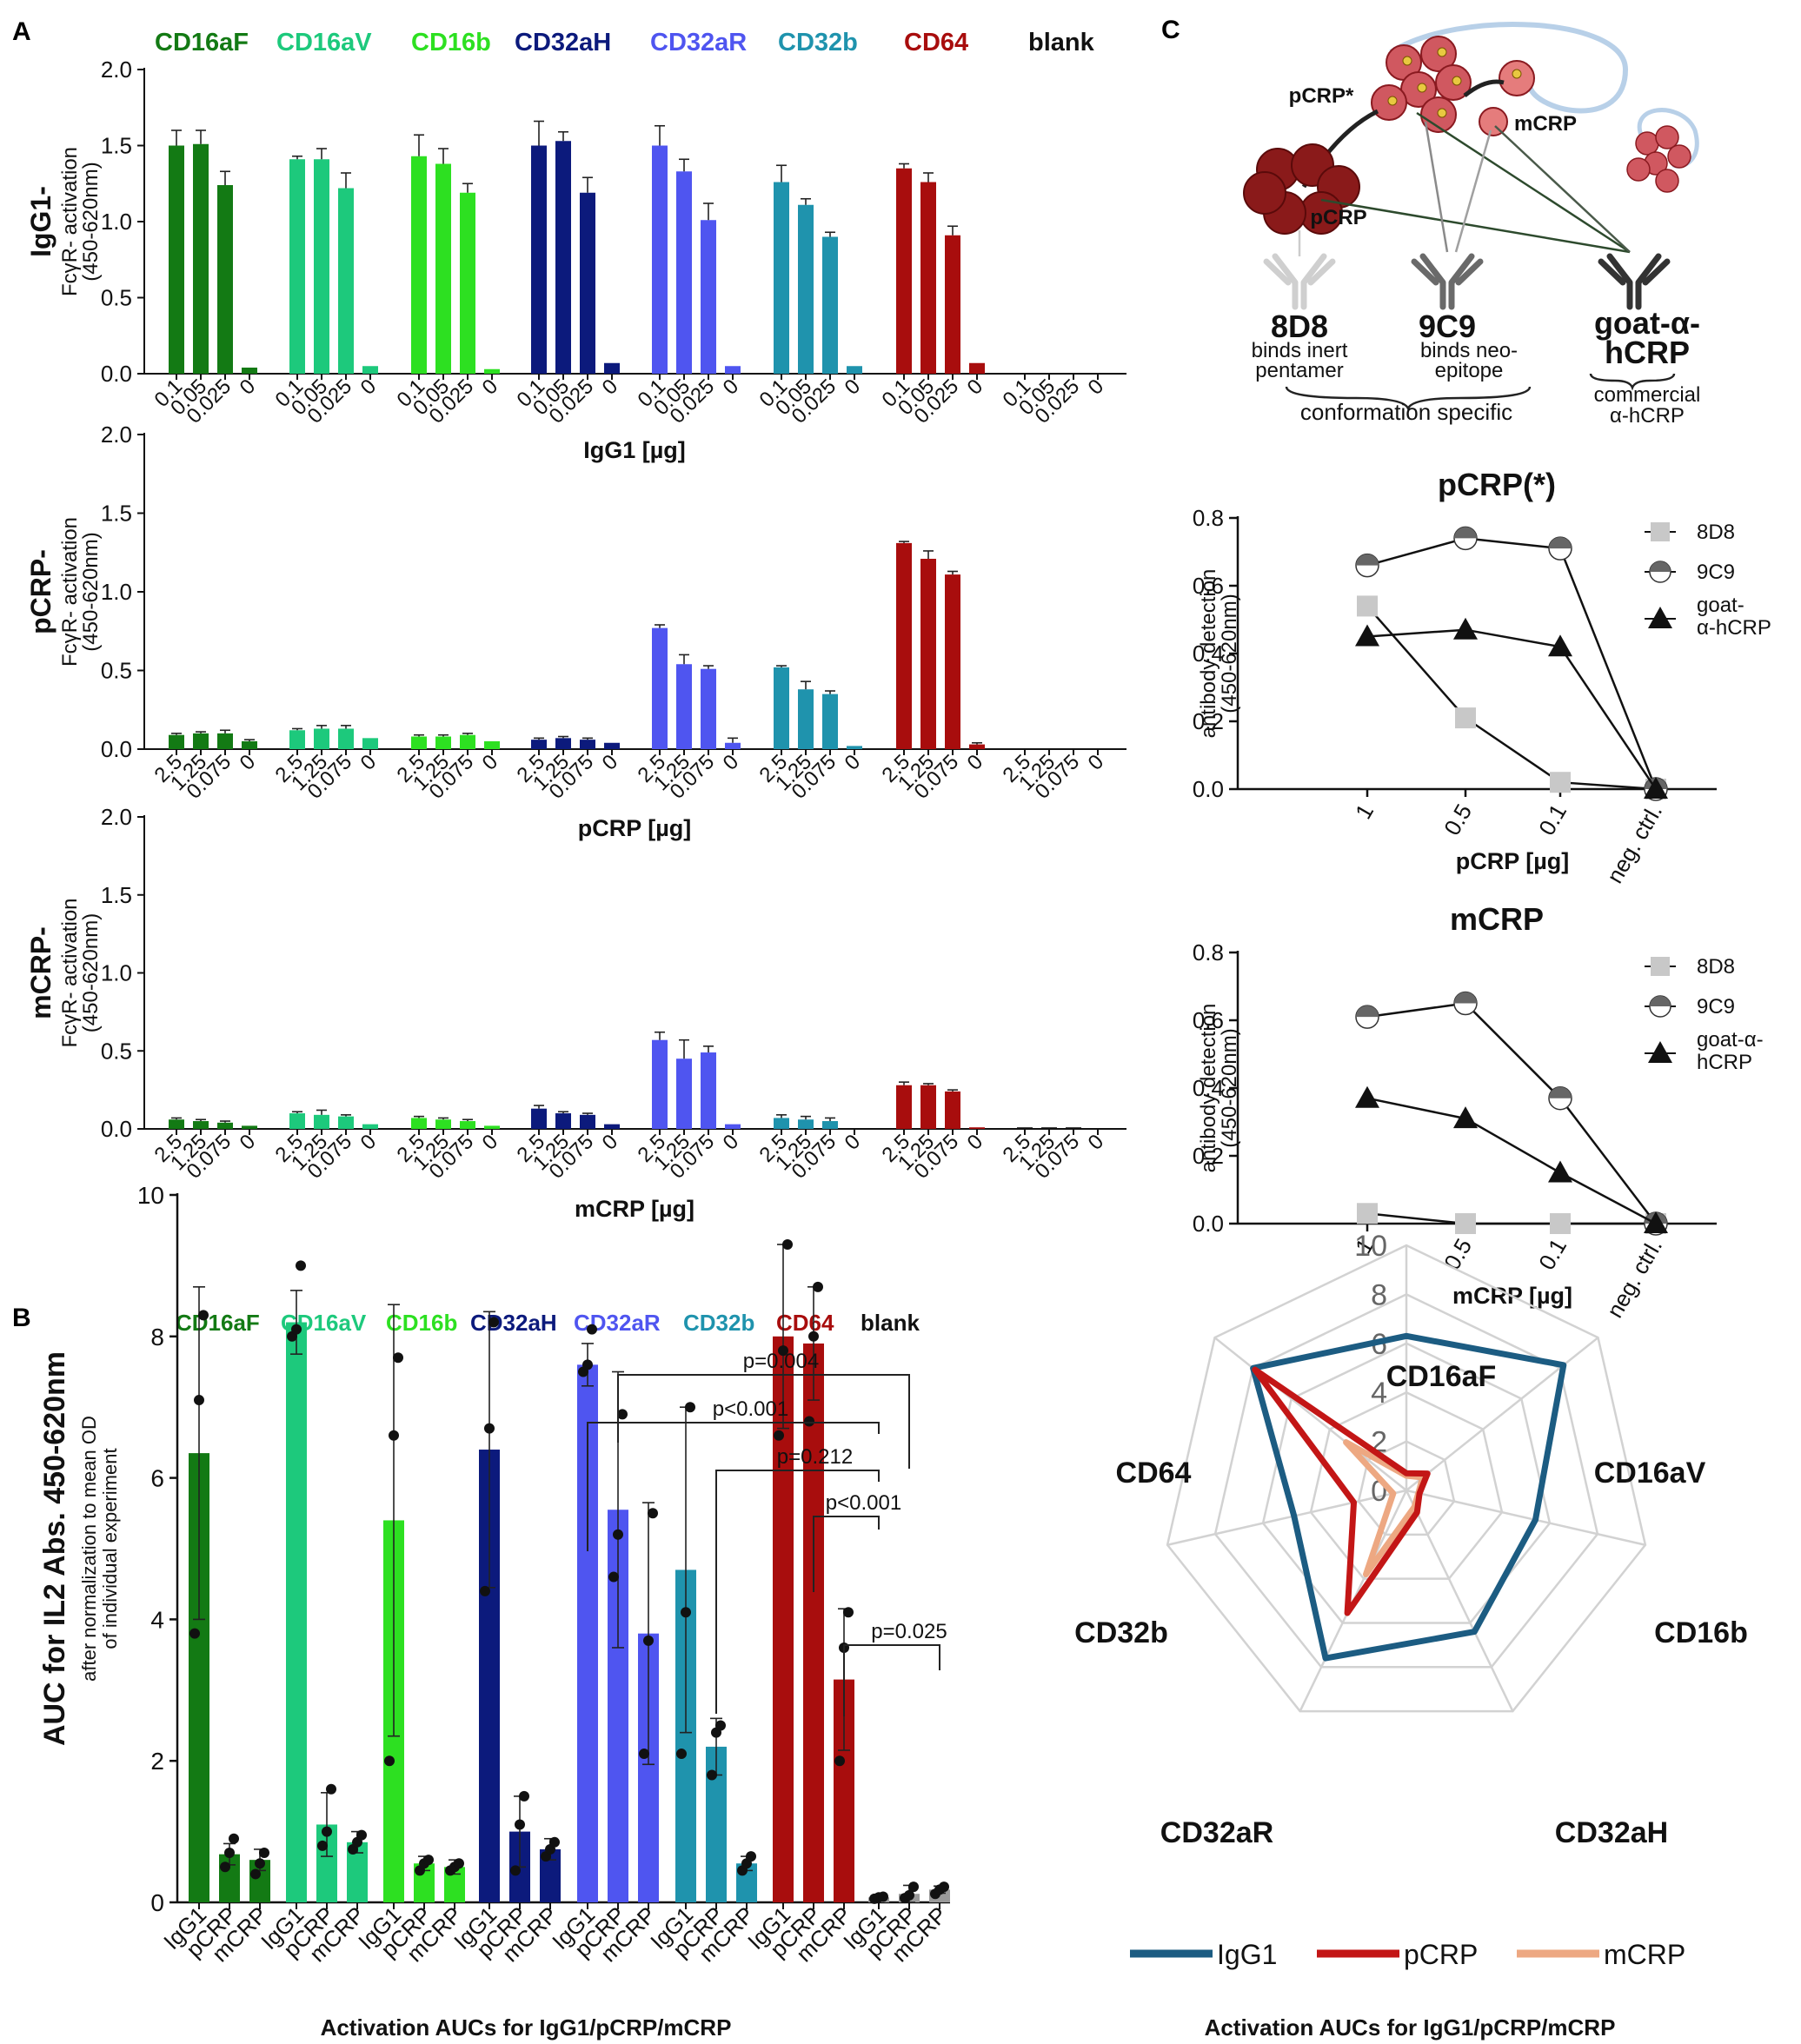  Describe the element at coordinates (116, 895) in the screenshot. I see `y-tick-label: 1.5` at that location.